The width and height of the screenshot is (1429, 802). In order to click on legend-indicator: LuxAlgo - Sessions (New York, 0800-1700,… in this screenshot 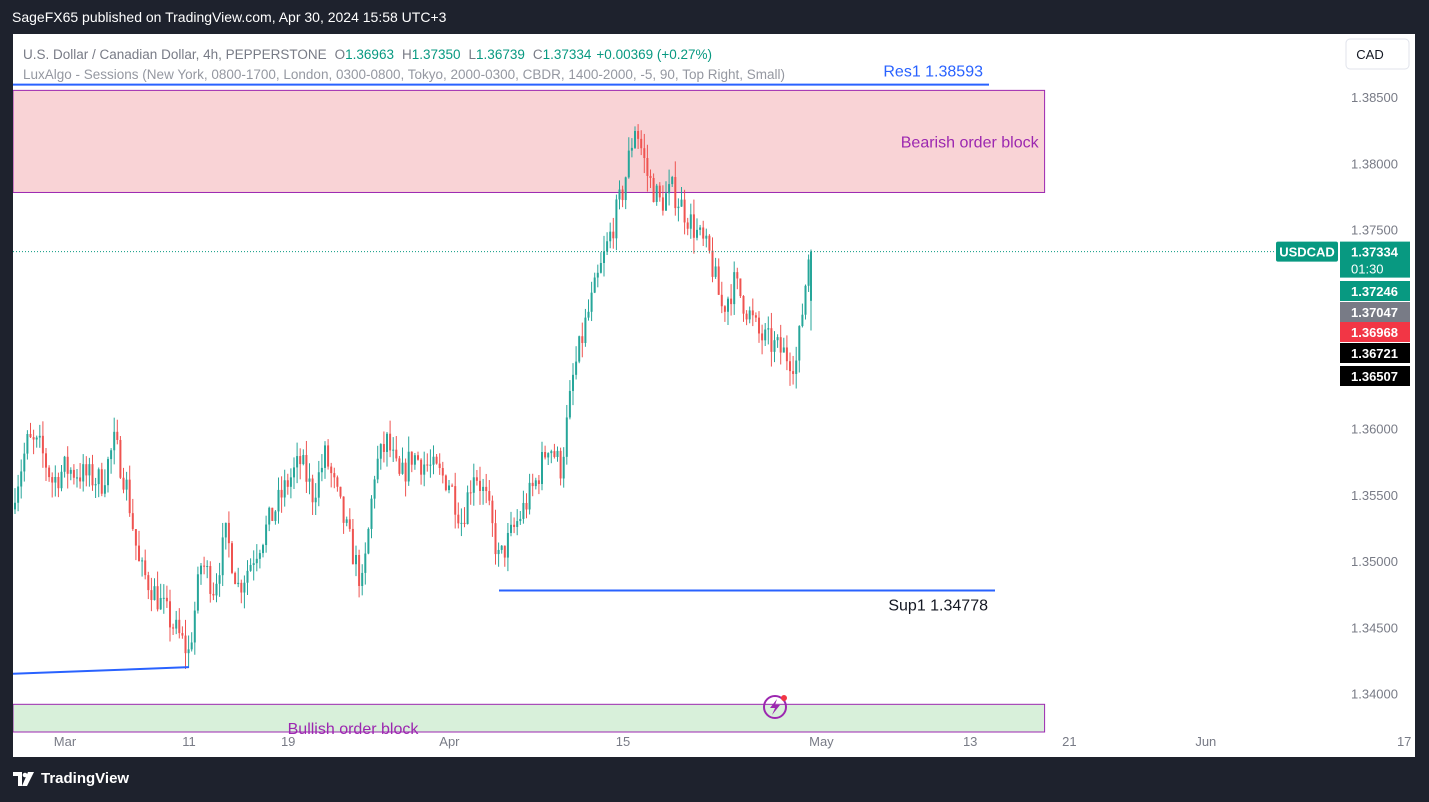, I will do `click(404, 74)`.